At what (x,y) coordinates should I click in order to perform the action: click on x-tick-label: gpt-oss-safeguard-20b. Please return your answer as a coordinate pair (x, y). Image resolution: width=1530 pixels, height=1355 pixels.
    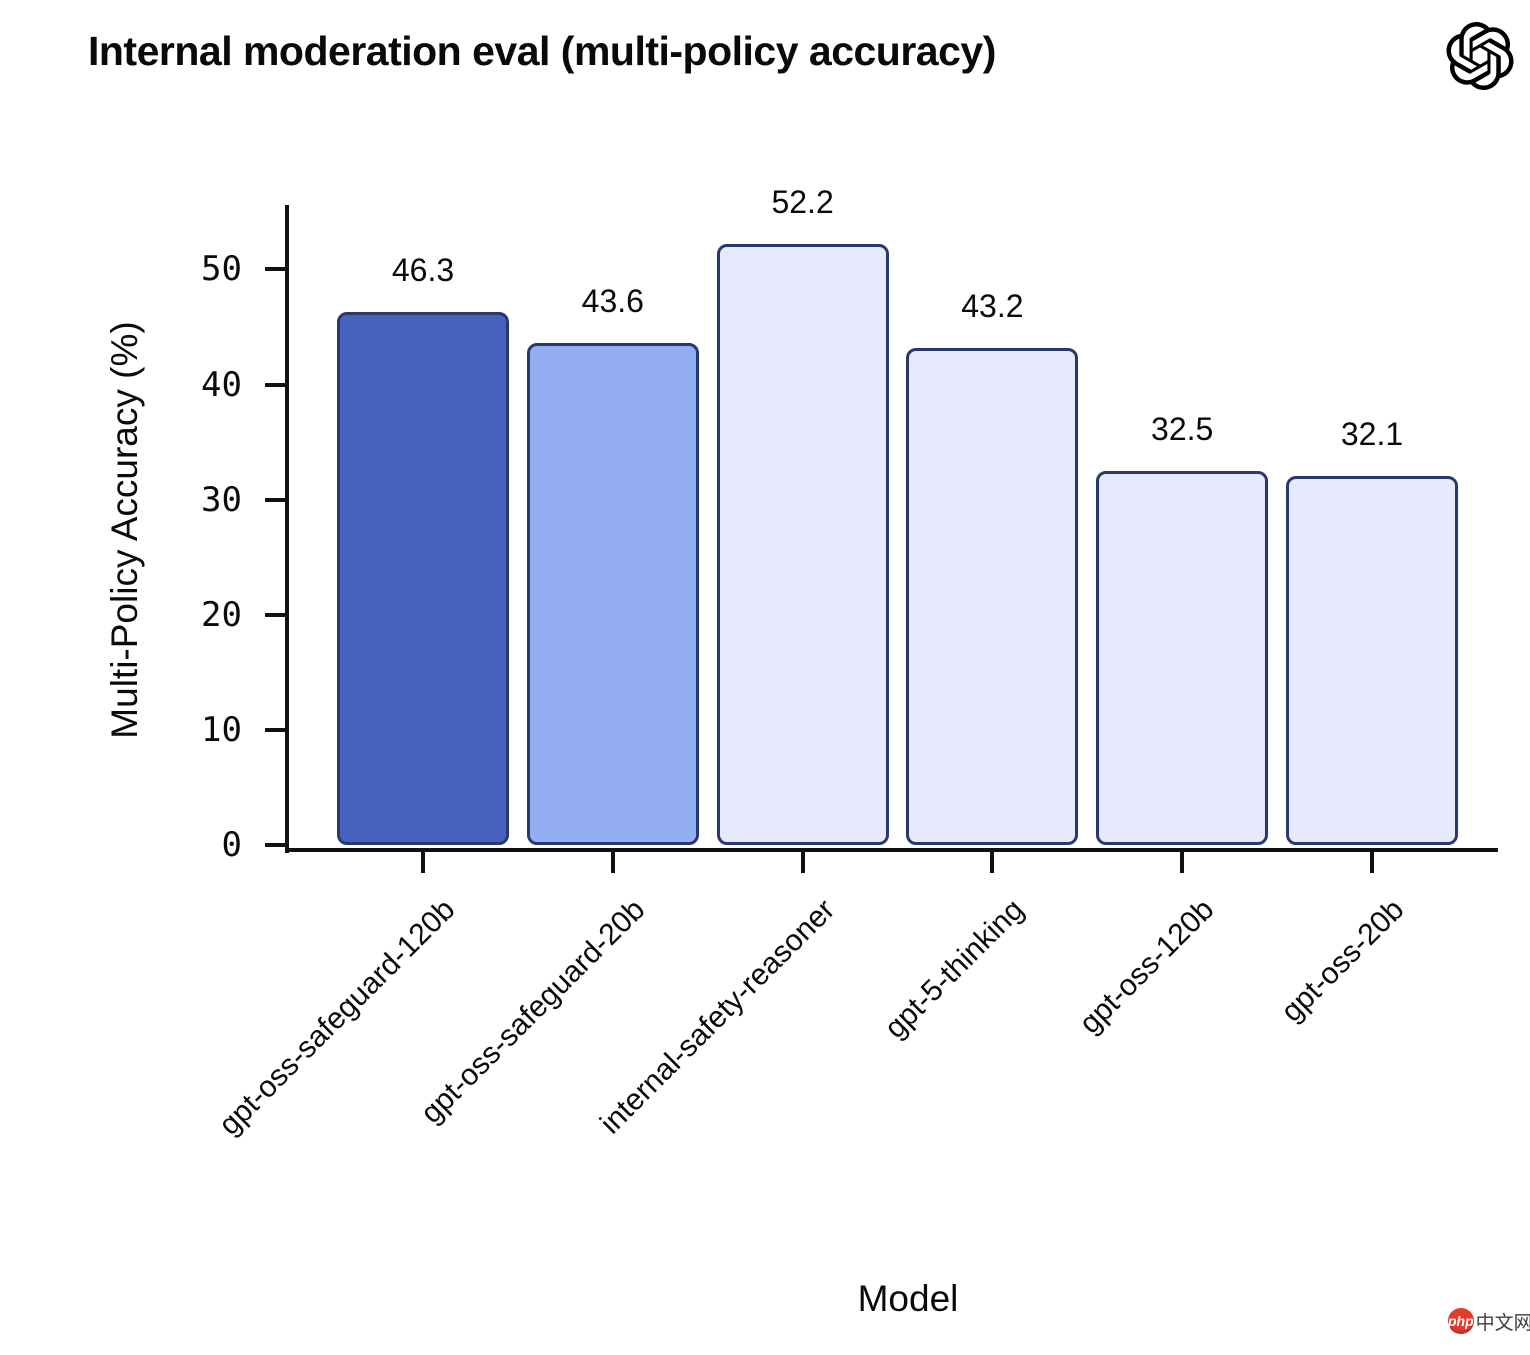
    Looking at the image, I should click on (533, 1011).